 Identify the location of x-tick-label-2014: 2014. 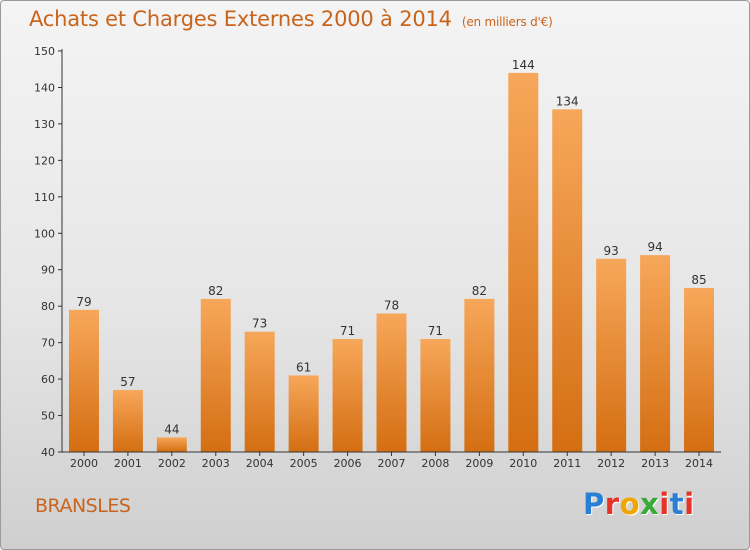
(699, 463).